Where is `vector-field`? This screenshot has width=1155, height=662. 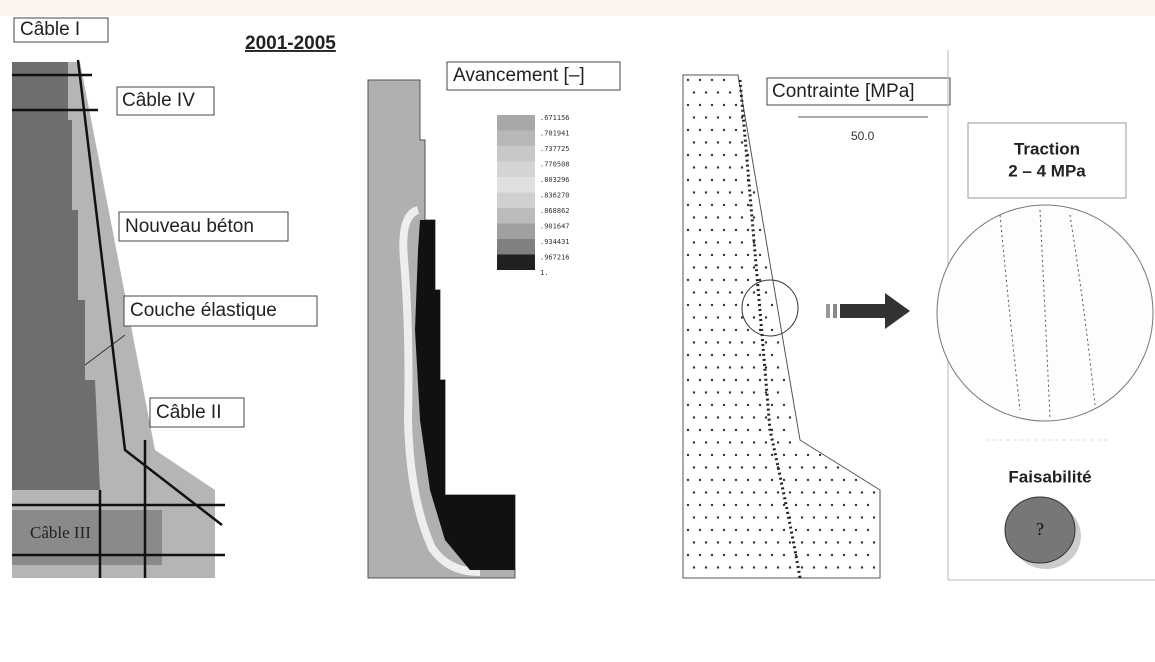
vector-field is located at coordinates (781, 323).